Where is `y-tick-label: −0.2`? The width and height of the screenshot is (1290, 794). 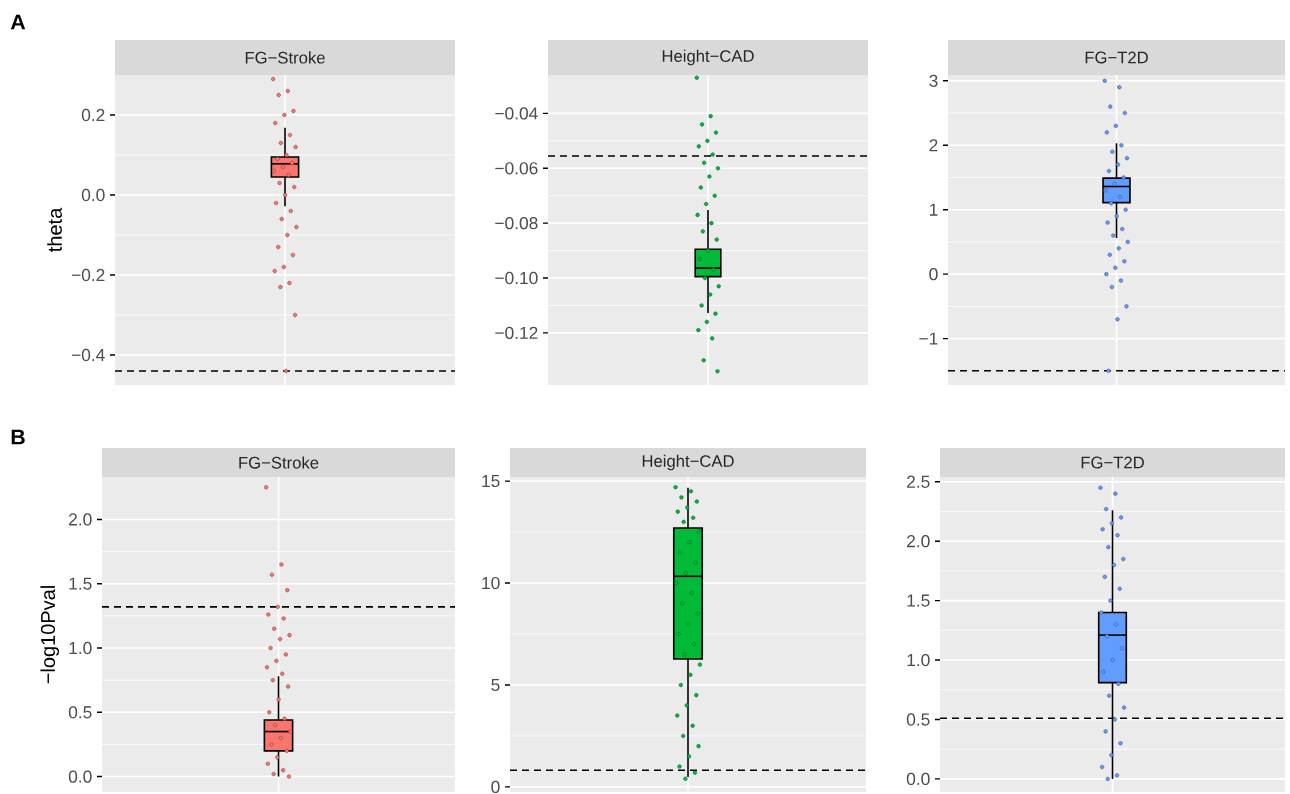
y-tick-label: −0.2 is located at coordinates (88, 275).